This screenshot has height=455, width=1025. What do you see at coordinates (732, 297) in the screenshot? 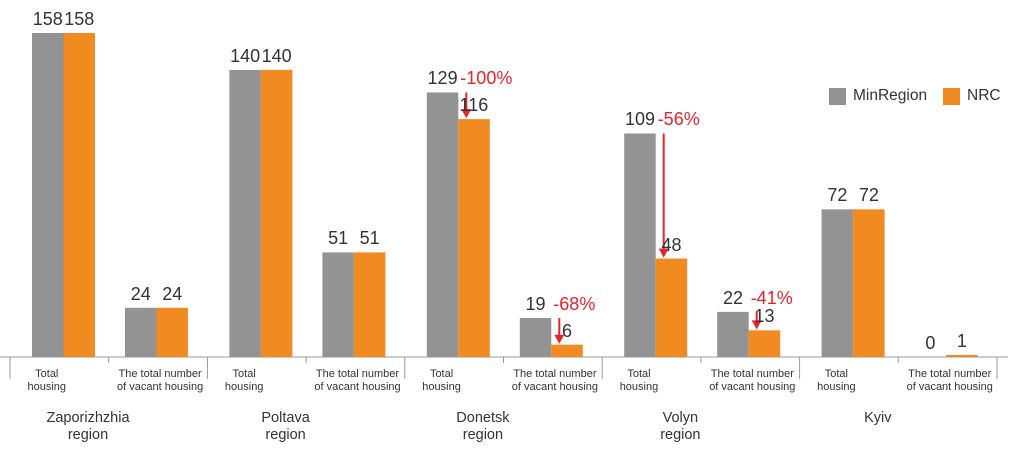
I see `value-label: 22` at bounding box center [732, 297].